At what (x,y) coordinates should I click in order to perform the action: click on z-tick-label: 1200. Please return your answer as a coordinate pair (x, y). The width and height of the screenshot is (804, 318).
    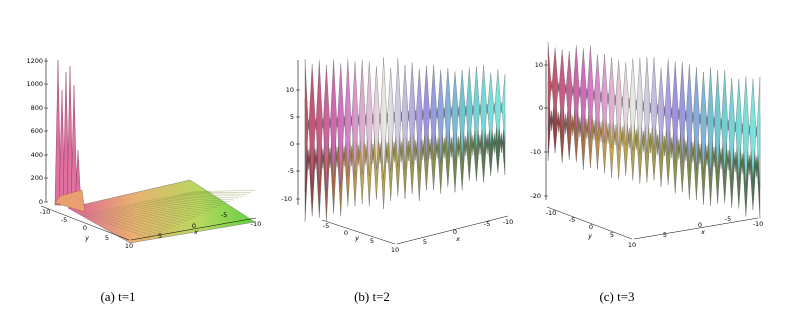
    Looking at the image, I should click on (34, 61).